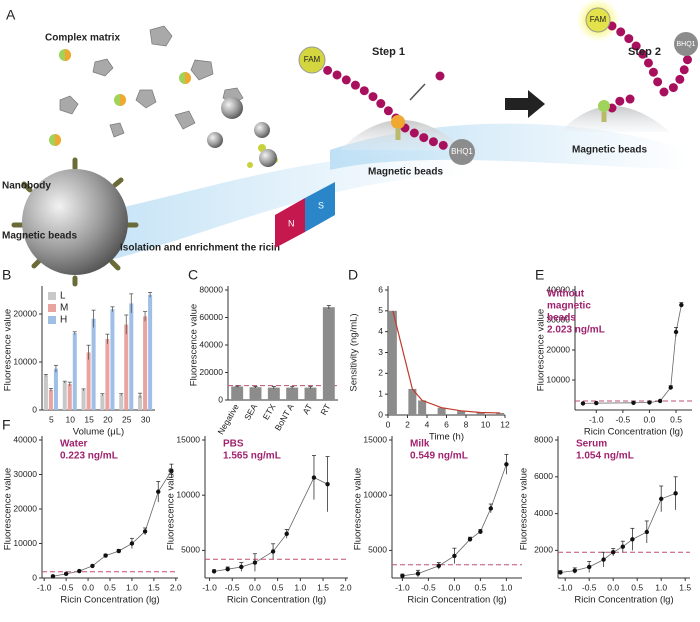 This screenshot has height=622, width=700. What do you see at coordinates (75, 222) in the screenshot?
I see `nanobodies` at bounding box center [75, 222].